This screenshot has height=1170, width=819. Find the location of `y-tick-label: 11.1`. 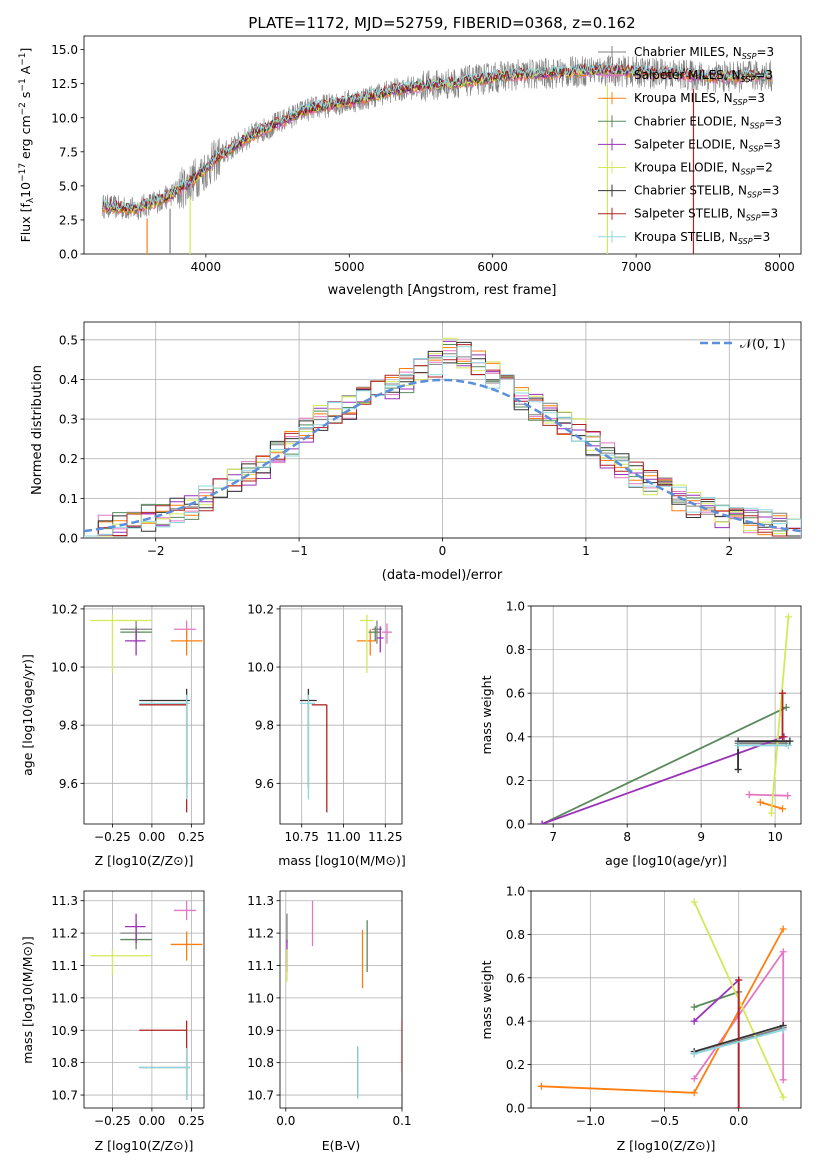

y-tick-label: 11.1 is located at coordinates (260, 966).